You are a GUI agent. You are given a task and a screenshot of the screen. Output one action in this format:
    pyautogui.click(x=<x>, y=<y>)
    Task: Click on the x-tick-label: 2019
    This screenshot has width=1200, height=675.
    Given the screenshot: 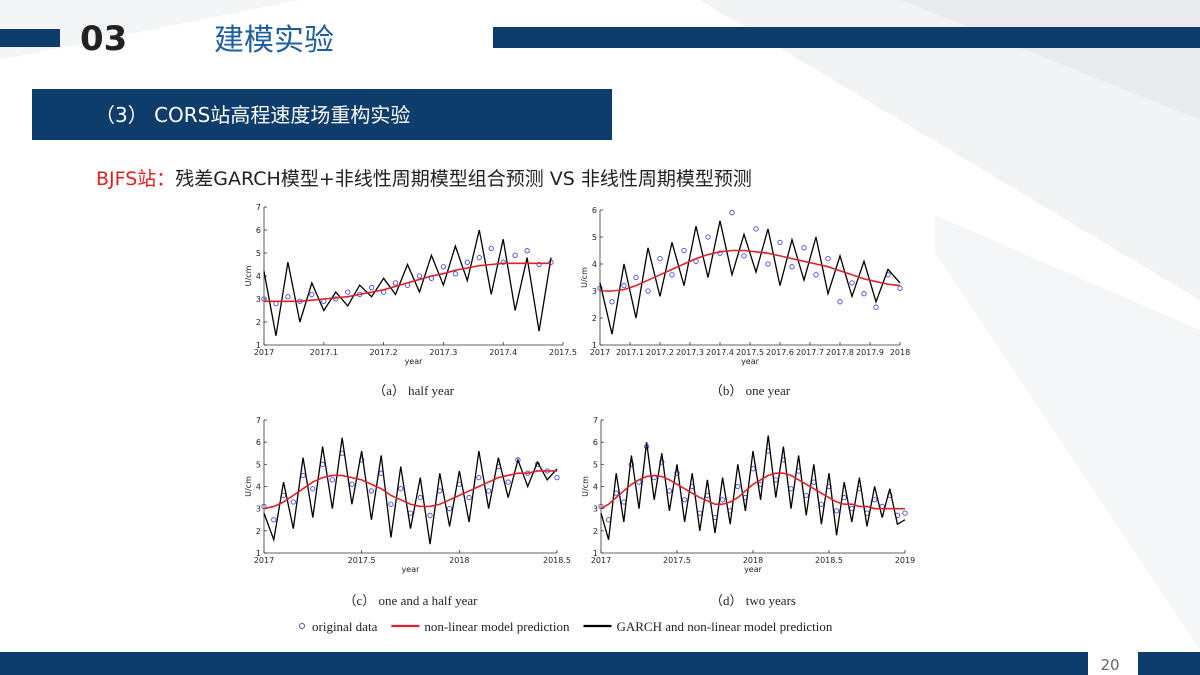 What is the action you would take?
    pyautogui.click(x=905, y=560)
    